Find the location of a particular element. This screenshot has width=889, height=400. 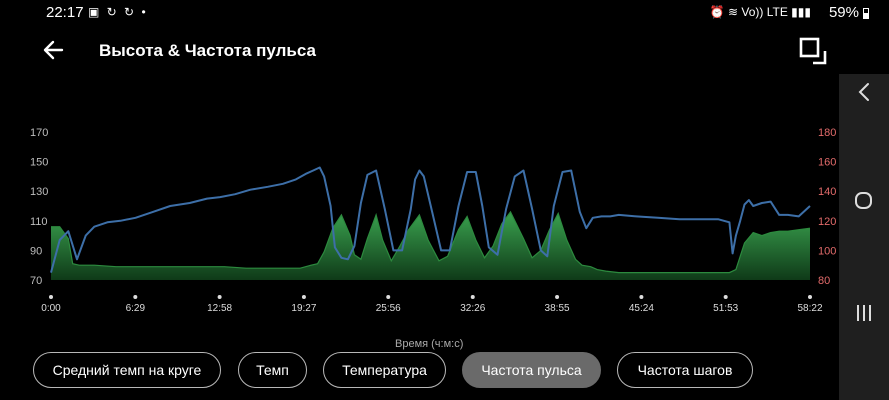

heart-rate-line is located at coordinates (431, 242).